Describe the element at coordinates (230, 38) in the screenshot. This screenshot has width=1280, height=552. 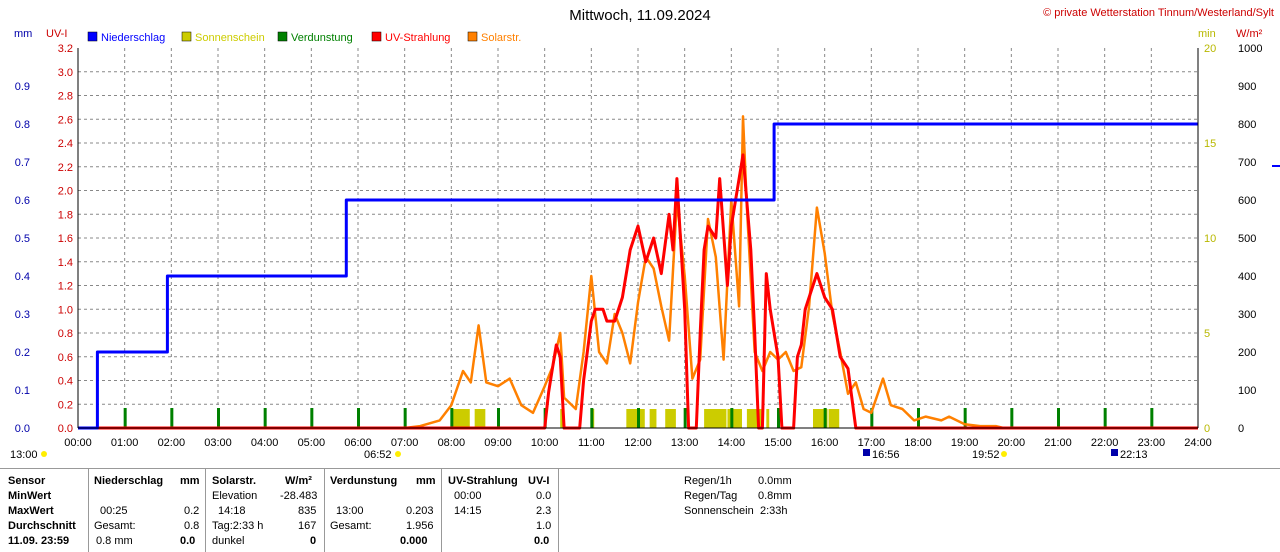
I see `legend-label: Sonnenschein` at that location.